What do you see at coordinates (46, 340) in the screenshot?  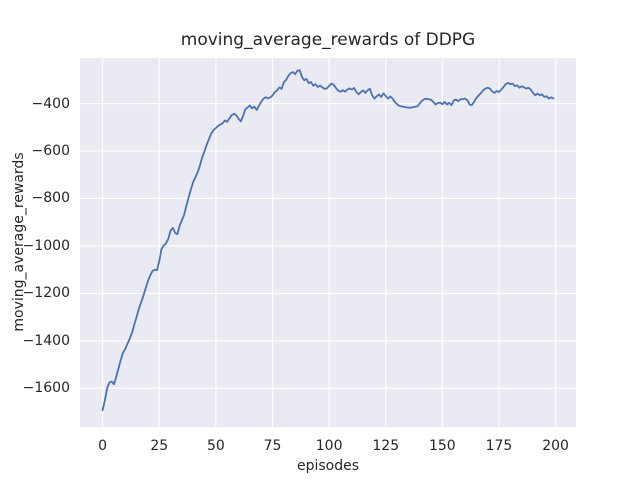 I see `y-tick-label: −1400` at bounding box center [46, 340].